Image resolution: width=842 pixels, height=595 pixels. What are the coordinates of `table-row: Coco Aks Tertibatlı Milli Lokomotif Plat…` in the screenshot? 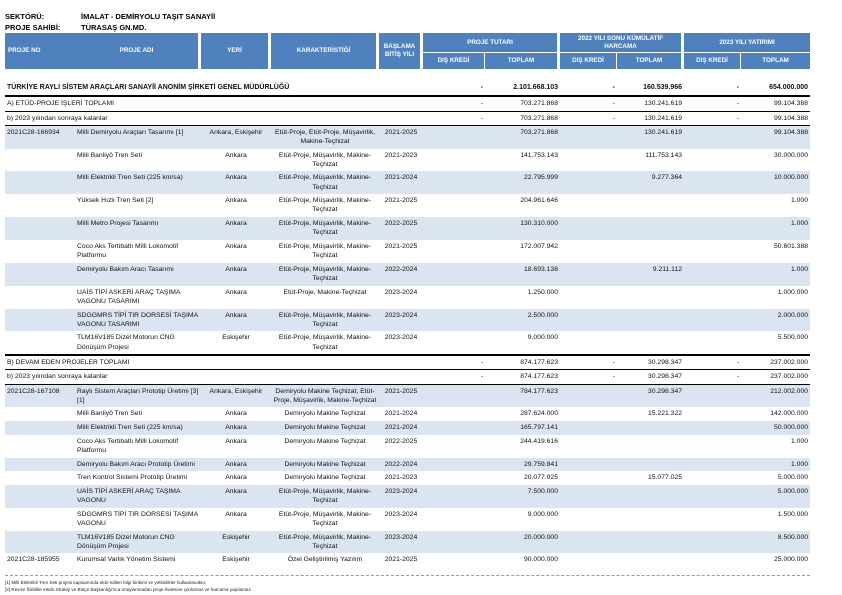 It's located at (407, 446).